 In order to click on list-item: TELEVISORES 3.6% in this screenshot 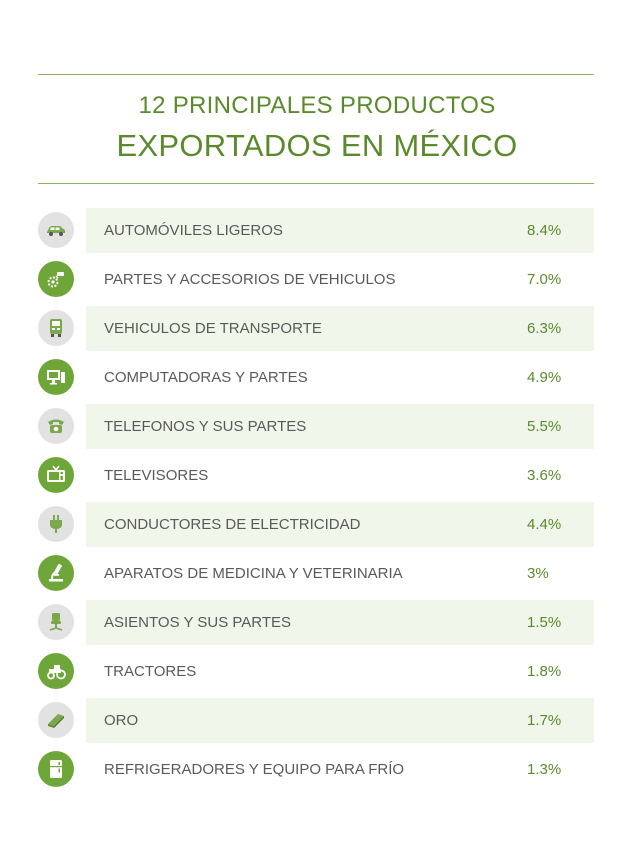, I will do `click(317, 475)`.